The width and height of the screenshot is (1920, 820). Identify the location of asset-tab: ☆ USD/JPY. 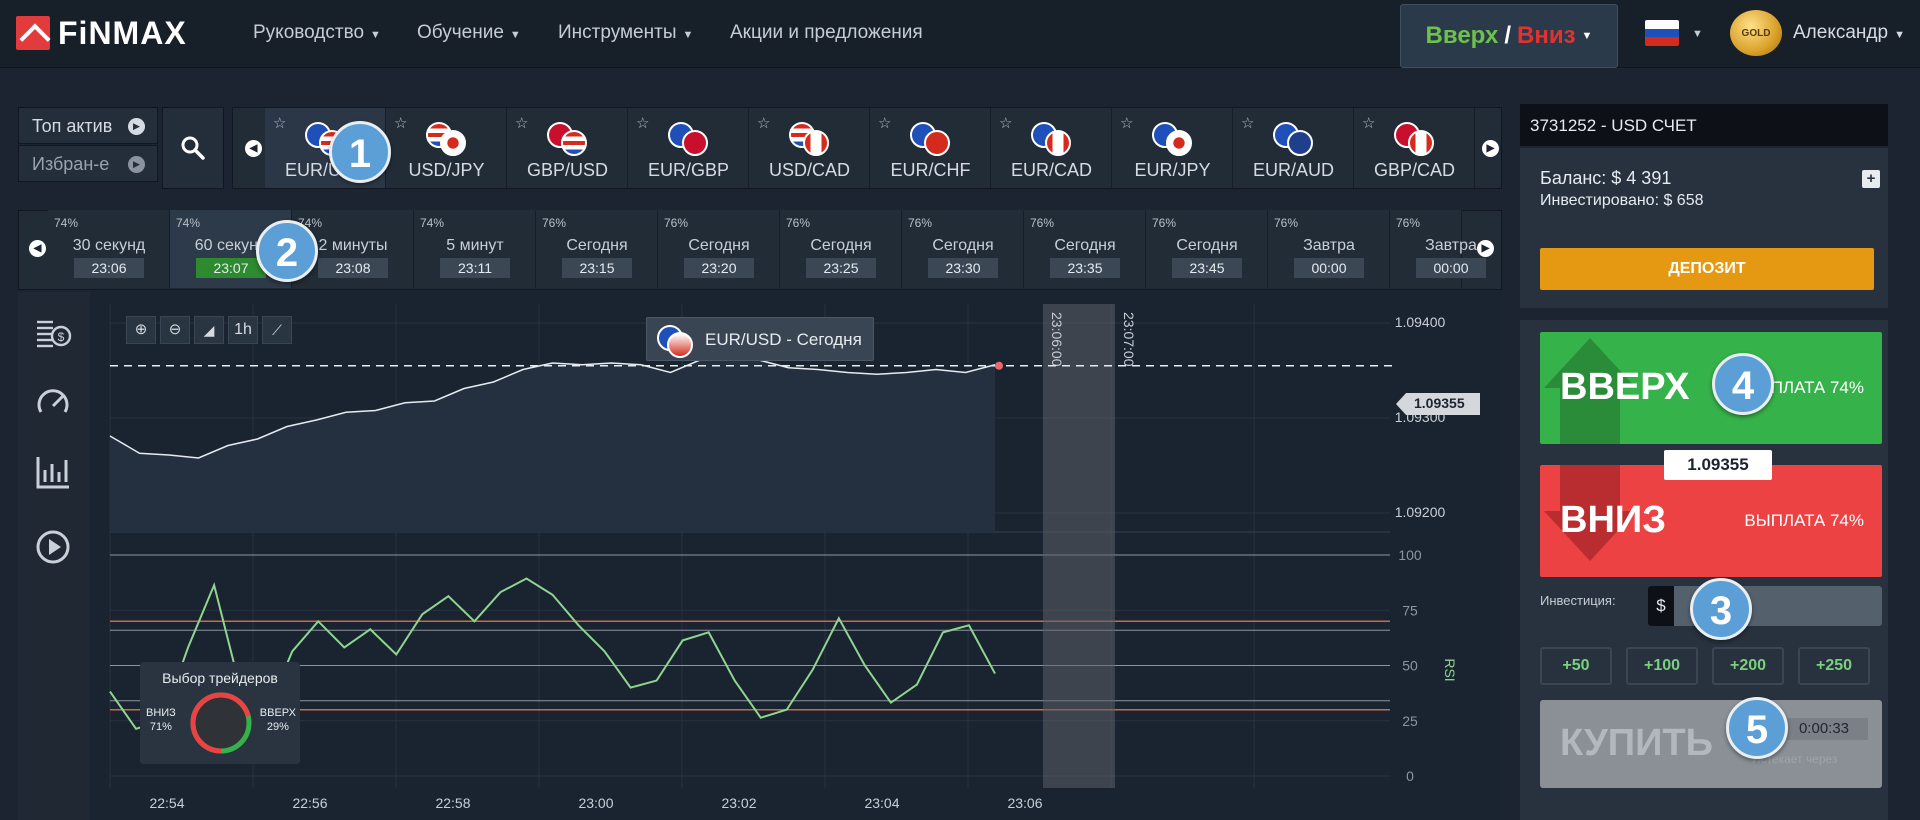
(446, 148).